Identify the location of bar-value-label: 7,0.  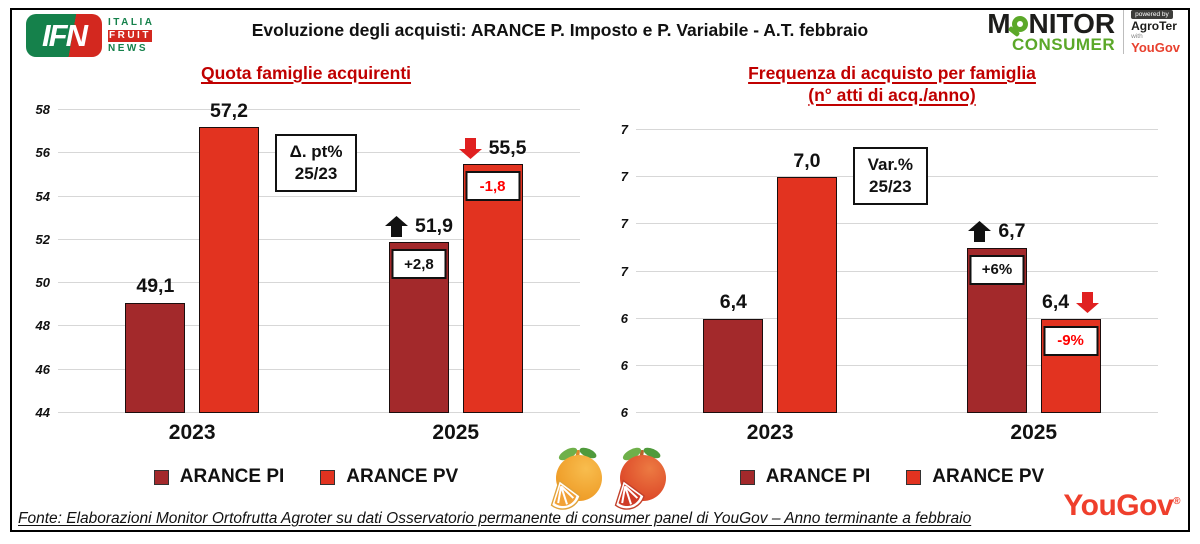
(807, 161).